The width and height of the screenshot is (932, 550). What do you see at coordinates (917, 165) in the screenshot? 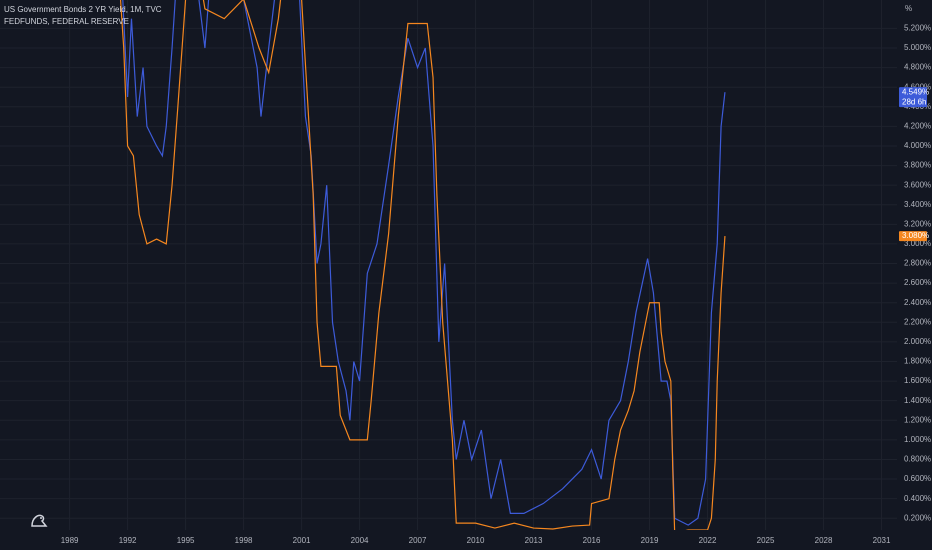
I see `y-tick-label: 3.800%` at bounding box center [917, 165].